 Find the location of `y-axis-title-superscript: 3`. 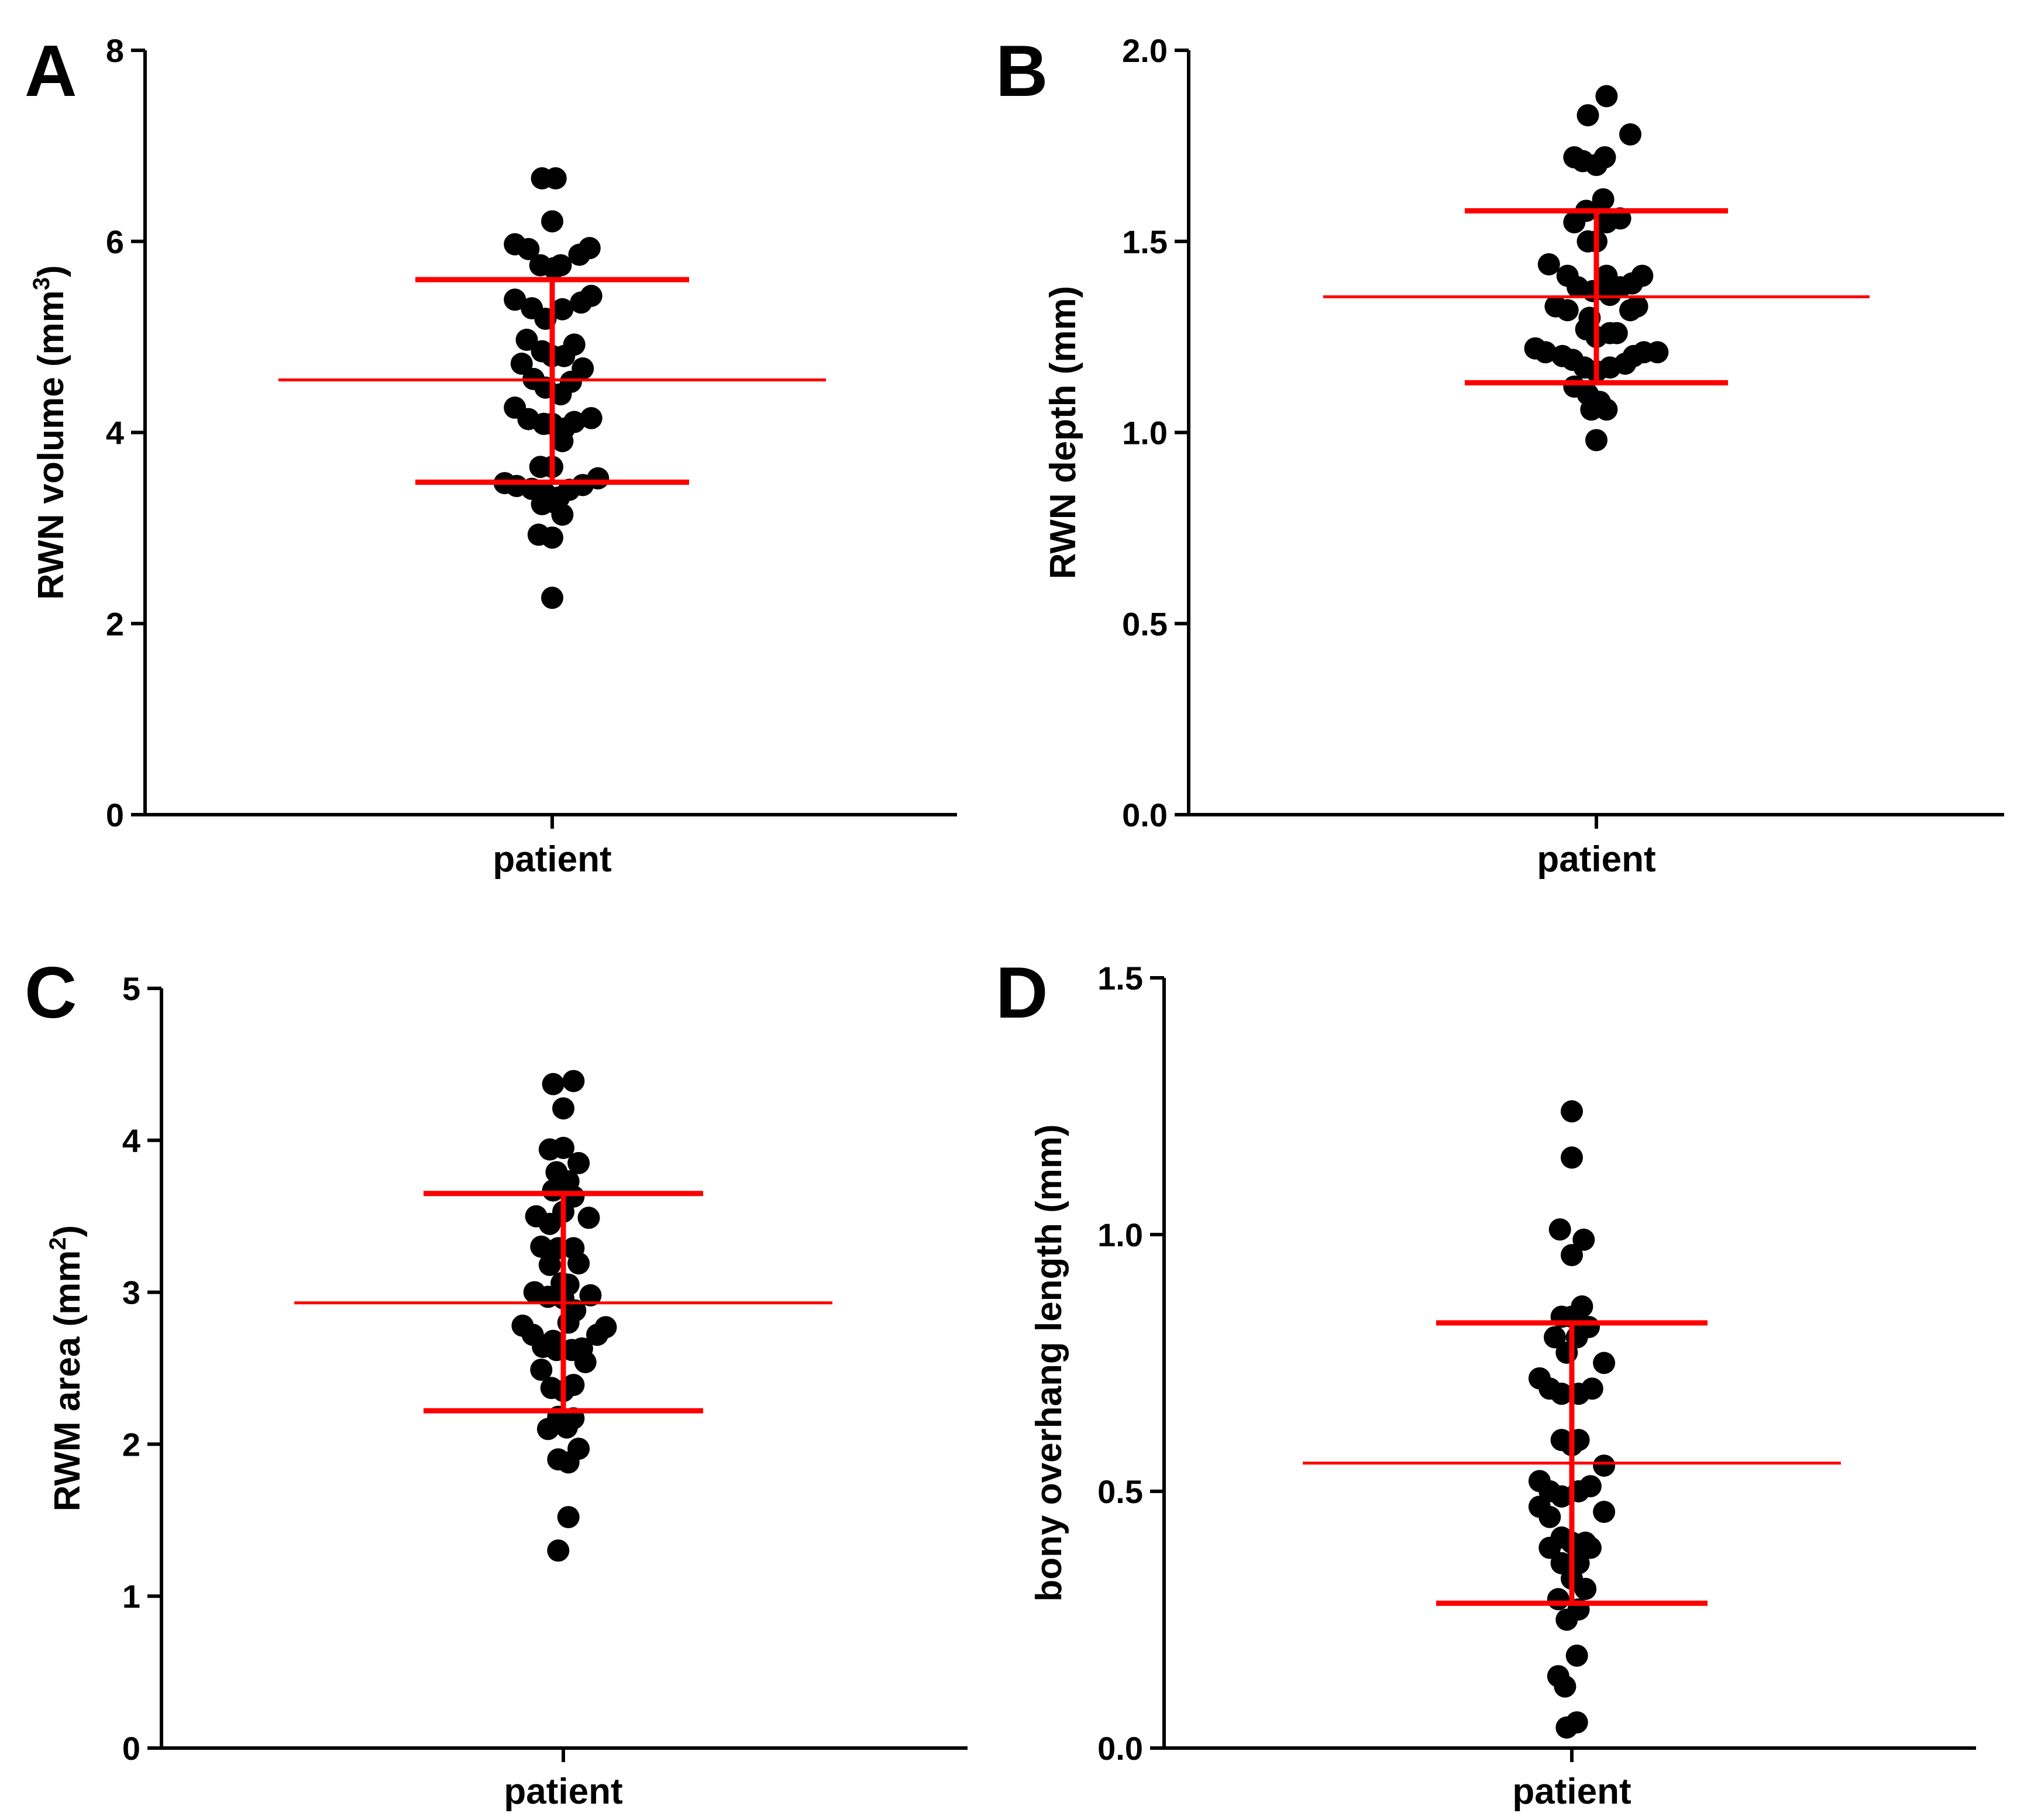

y-axis-title-superscript: 3 is located at coordinates (41, 283).